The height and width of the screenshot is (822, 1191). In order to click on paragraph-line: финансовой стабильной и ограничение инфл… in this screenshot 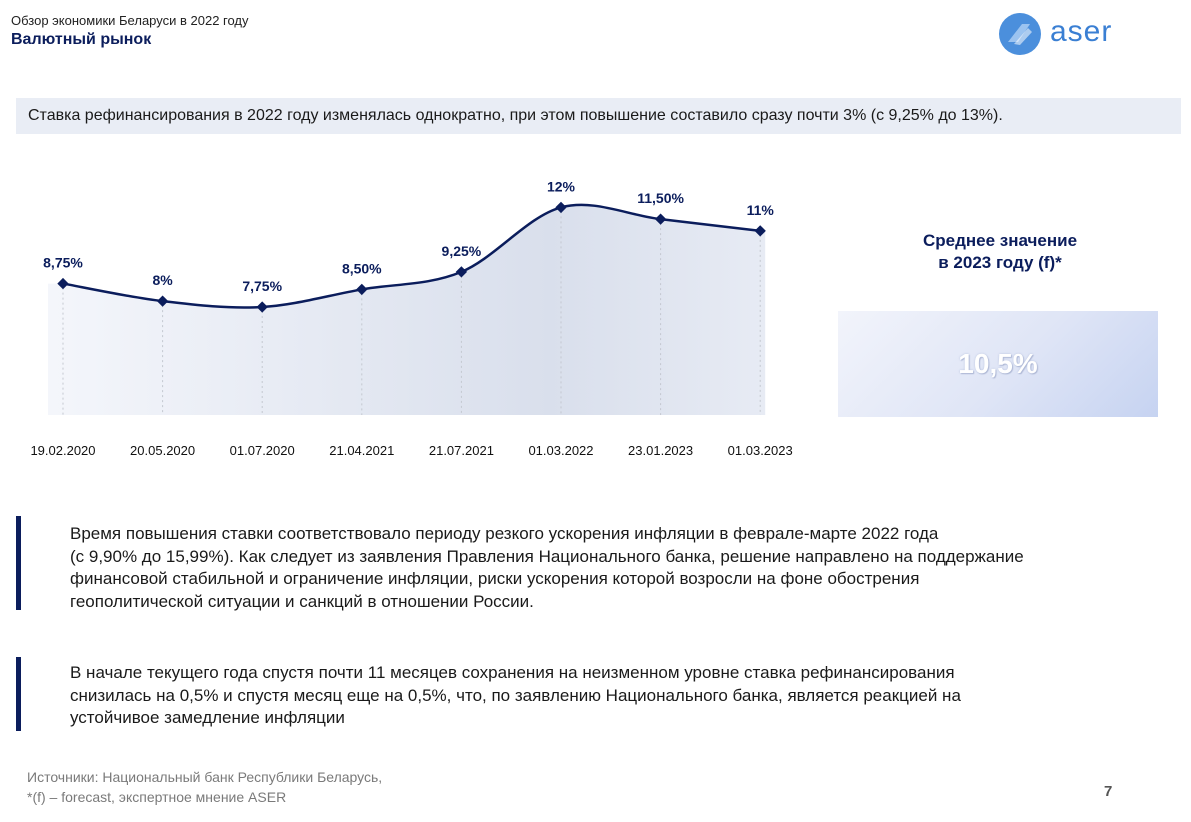, I will do `click(495, 578)`.